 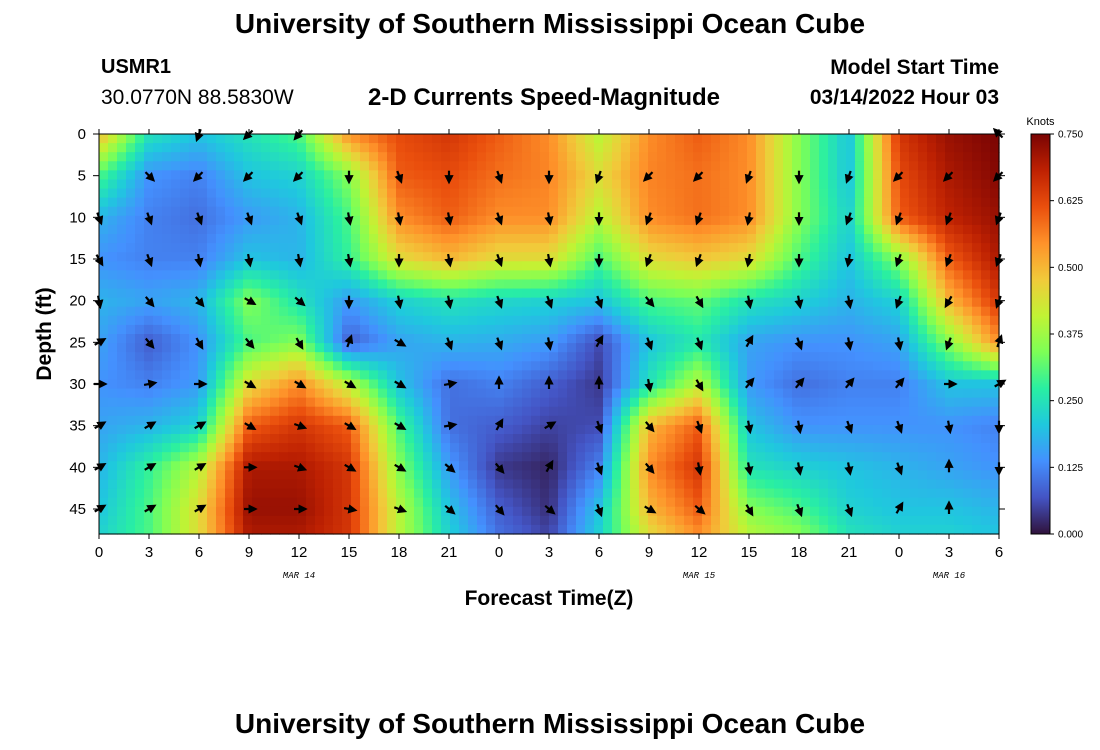 What do you see at coordinates (599, 552) in the screenshot?
I see `x-tick-label: 6` at bounding box center [599, 552].